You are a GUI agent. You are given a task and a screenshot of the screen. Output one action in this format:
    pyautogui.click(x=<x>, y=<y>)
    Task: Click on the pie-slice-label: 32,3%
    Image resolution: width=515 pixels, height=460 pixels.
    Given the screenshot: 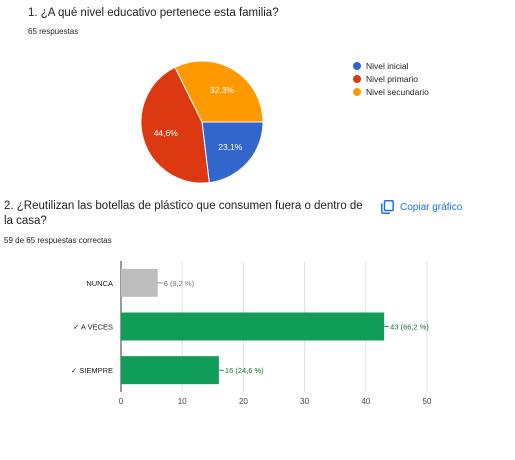 What is the action you would take?
    pyautogui.click(x=222, y=90)
    